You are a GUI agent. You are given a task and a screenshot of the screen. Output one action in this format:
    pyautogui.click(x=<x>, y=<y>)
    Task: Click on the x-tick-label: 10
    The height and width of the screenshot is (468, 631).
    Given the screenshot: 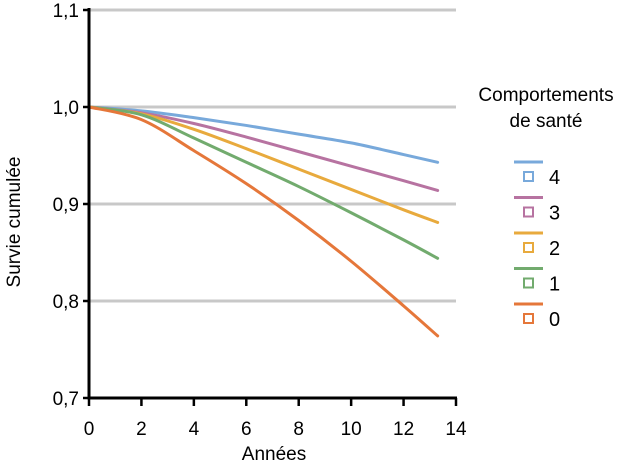 What is the action you would take?
    pyautogui.click(x=351, y=429)
    